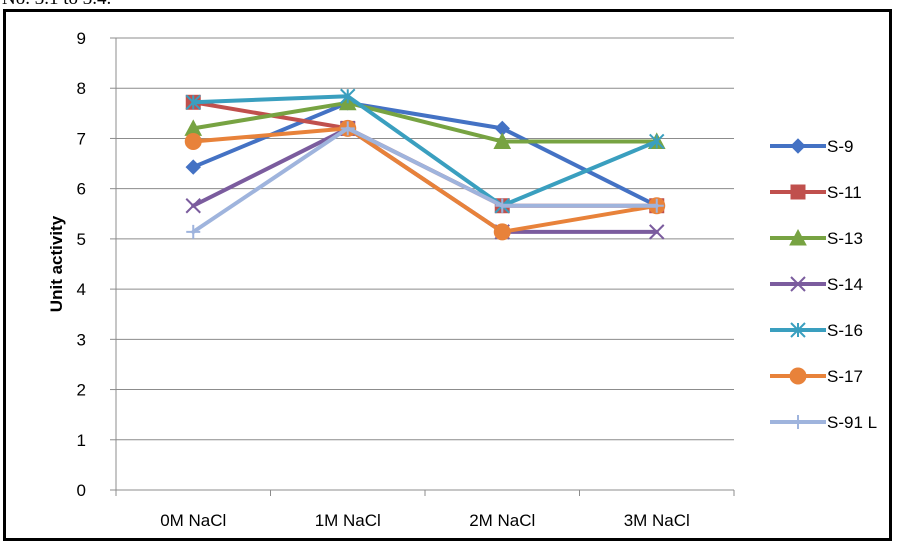 The width and height of the screenshot is (898, 546). What do you see at coordinates (845, 284) in the screenshot?
I see `legend-label-S-14: S-14` at bounding box center [845, 284].